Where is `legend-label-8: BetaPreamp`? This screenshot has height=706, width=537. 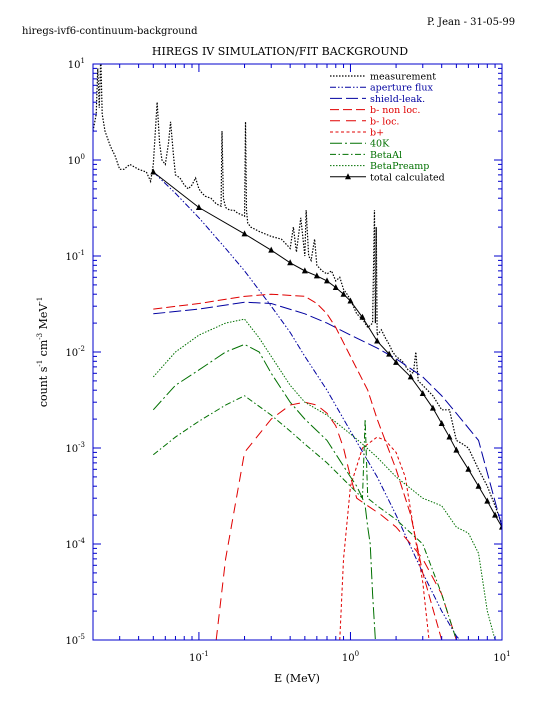 legend-label-8: BetaPreamp is located at coordinates (399, 166).